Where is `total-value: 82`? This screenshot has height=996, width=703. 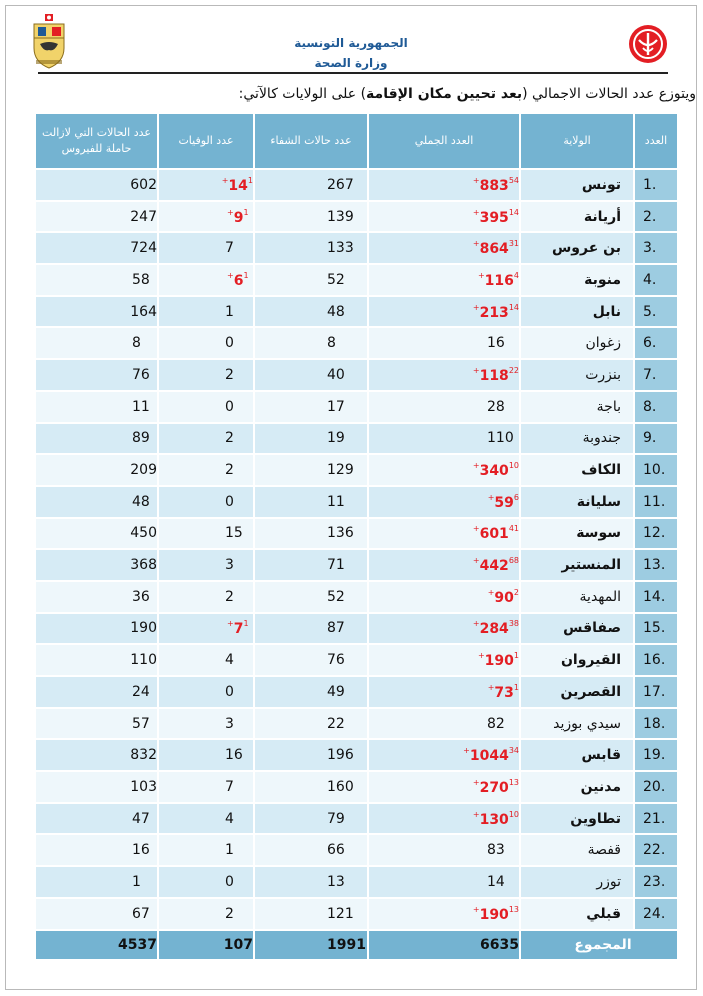
total-value: 82 is located at coordinates (496, 723).